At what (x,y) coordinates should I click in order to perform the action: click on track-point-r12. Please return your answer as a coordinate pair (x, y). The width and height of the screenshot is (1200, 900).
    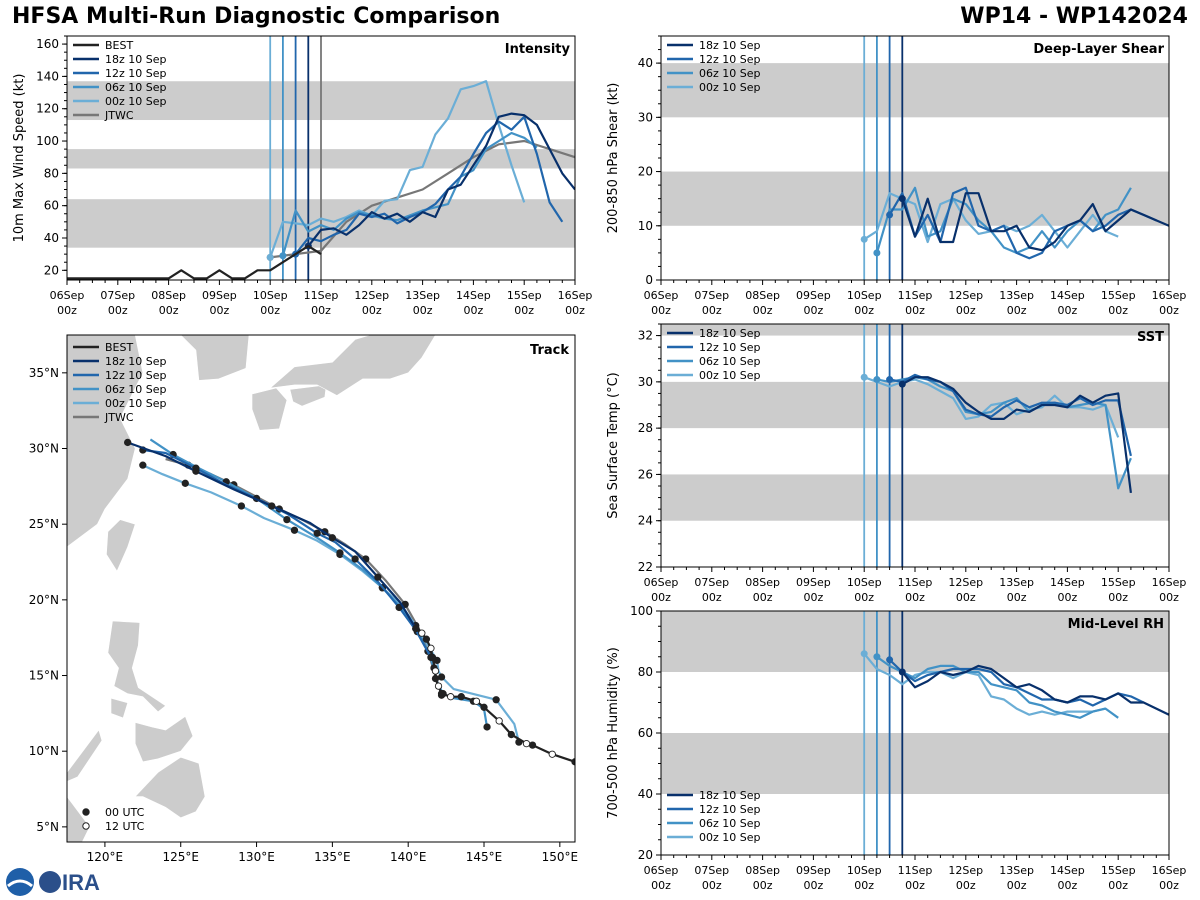
    Looking at the image, I should click on (317, 533).